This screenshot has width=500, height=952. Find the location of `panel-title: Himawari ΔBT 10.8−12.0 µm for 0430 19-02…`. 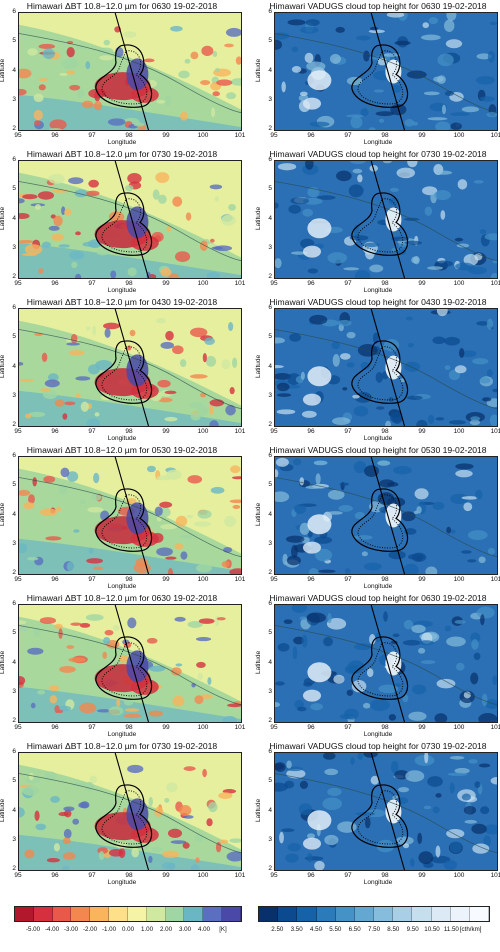

panel-title: Himawari ΔBT 10.8−12.0 µm for 0430 19-02… is located at coordinates (122, 302).